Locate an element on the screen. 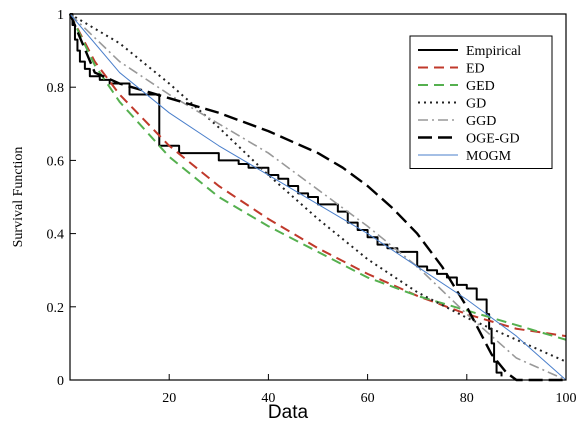 This screenshot has width=578, height=428. x-tick-label: 80 is located at coordinates (467, 398).